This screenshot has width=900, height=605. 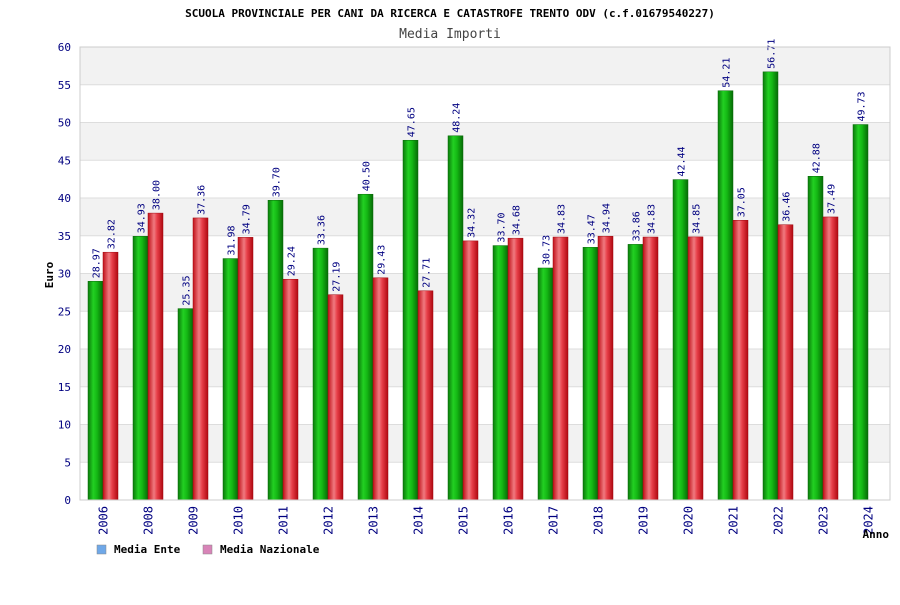 I want to click on data-label: 30.73, so click(x=547, y=250).